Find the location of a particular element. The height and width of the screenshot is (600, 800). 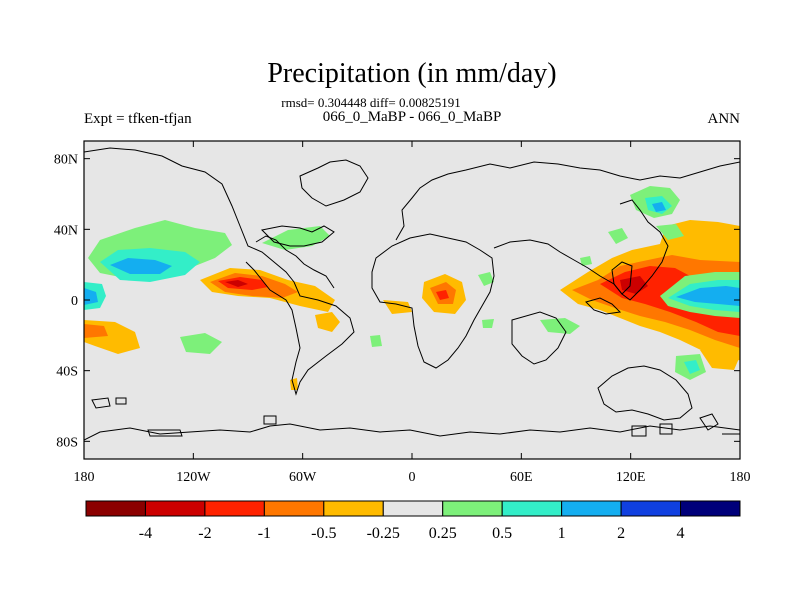

colorbar-label: 1 is located at coordinates (562, 533).